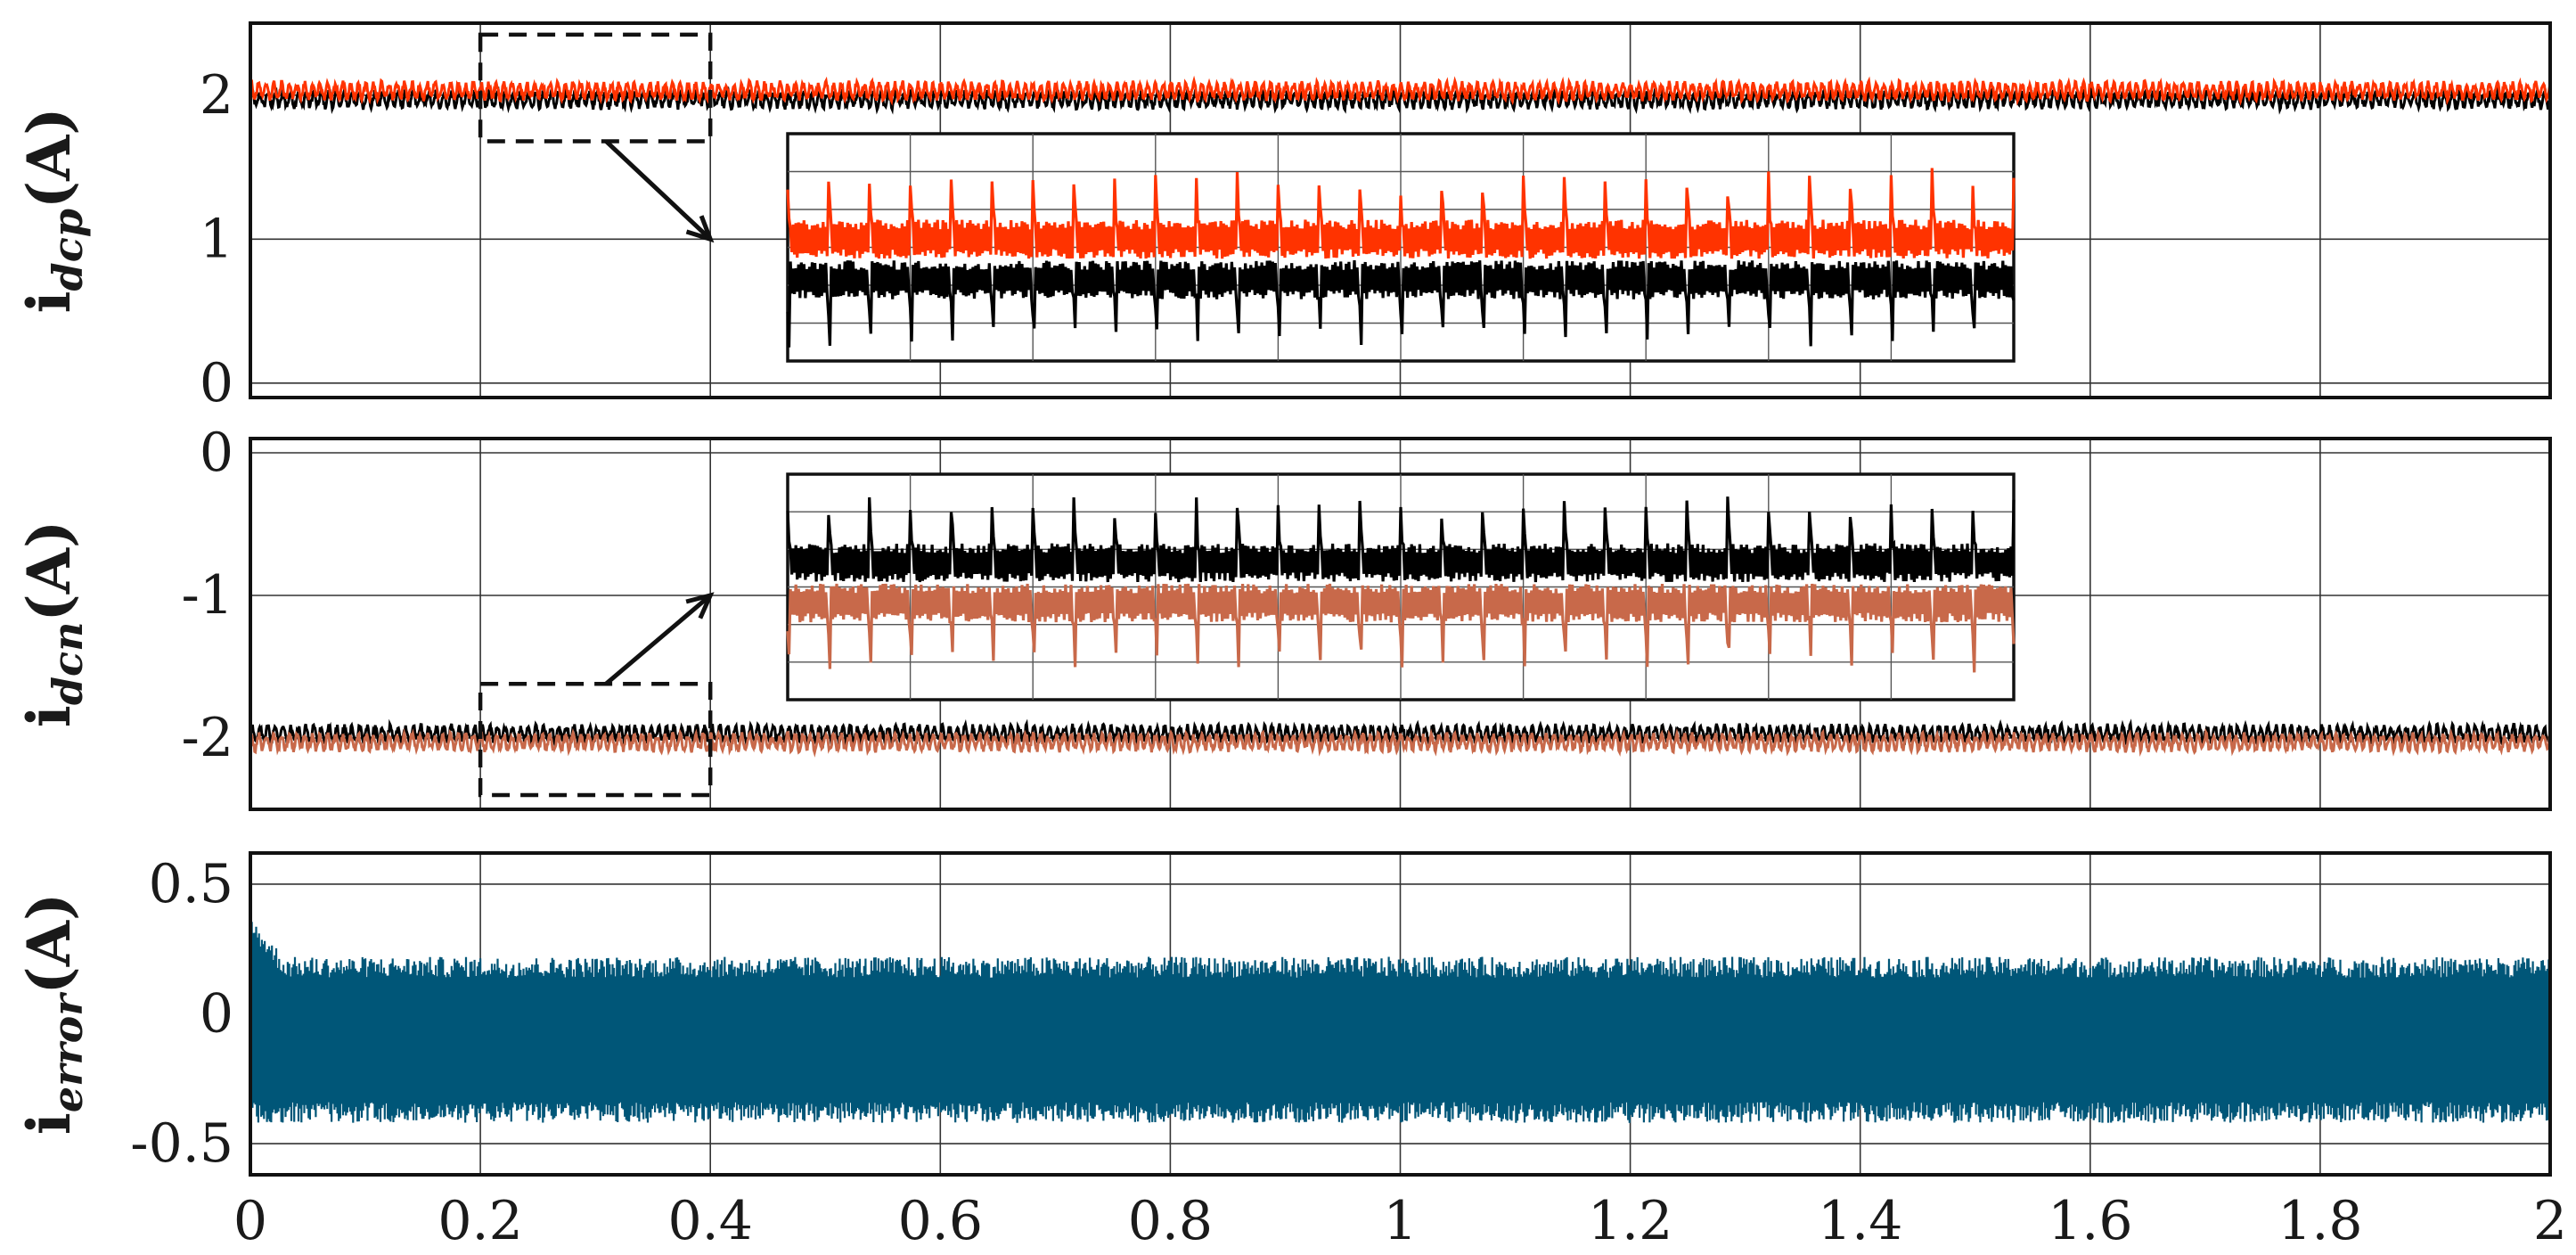 The image size is (2576, 1255). What do you see at coordinates (250, 1221) in the screenshot?
I see `x-tick-label: 0` at bounding box center [250, 1221].